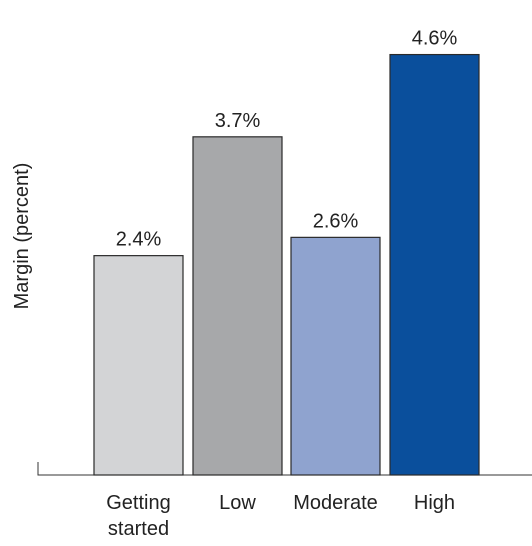  Describe the element at coordinates (434, 264) in the screenshot. I see `bar-high` at that location.